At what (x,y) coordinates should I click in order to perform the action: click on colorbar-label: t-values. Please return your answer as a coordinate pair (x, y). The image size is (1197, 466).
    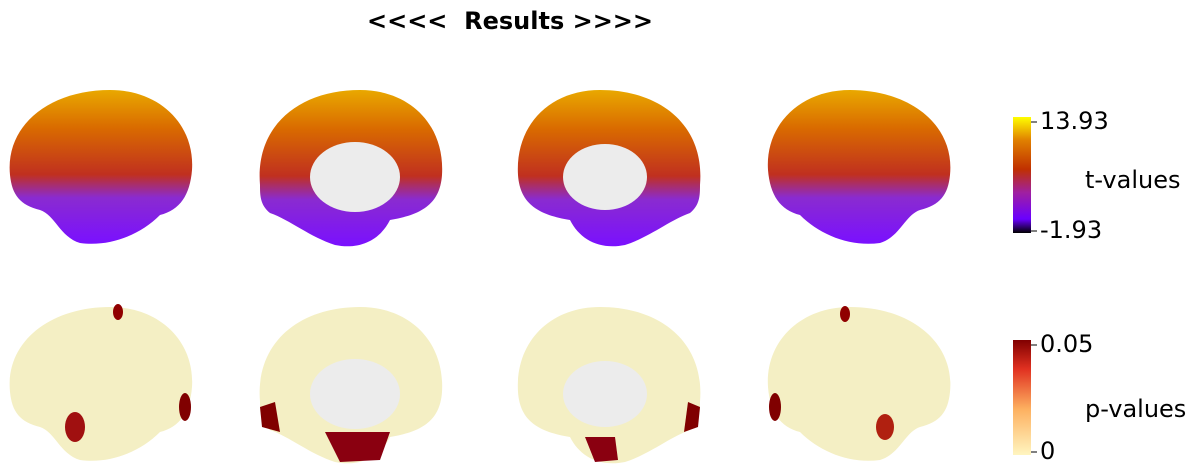
    Looking at the image, I should click on (1132, 180).